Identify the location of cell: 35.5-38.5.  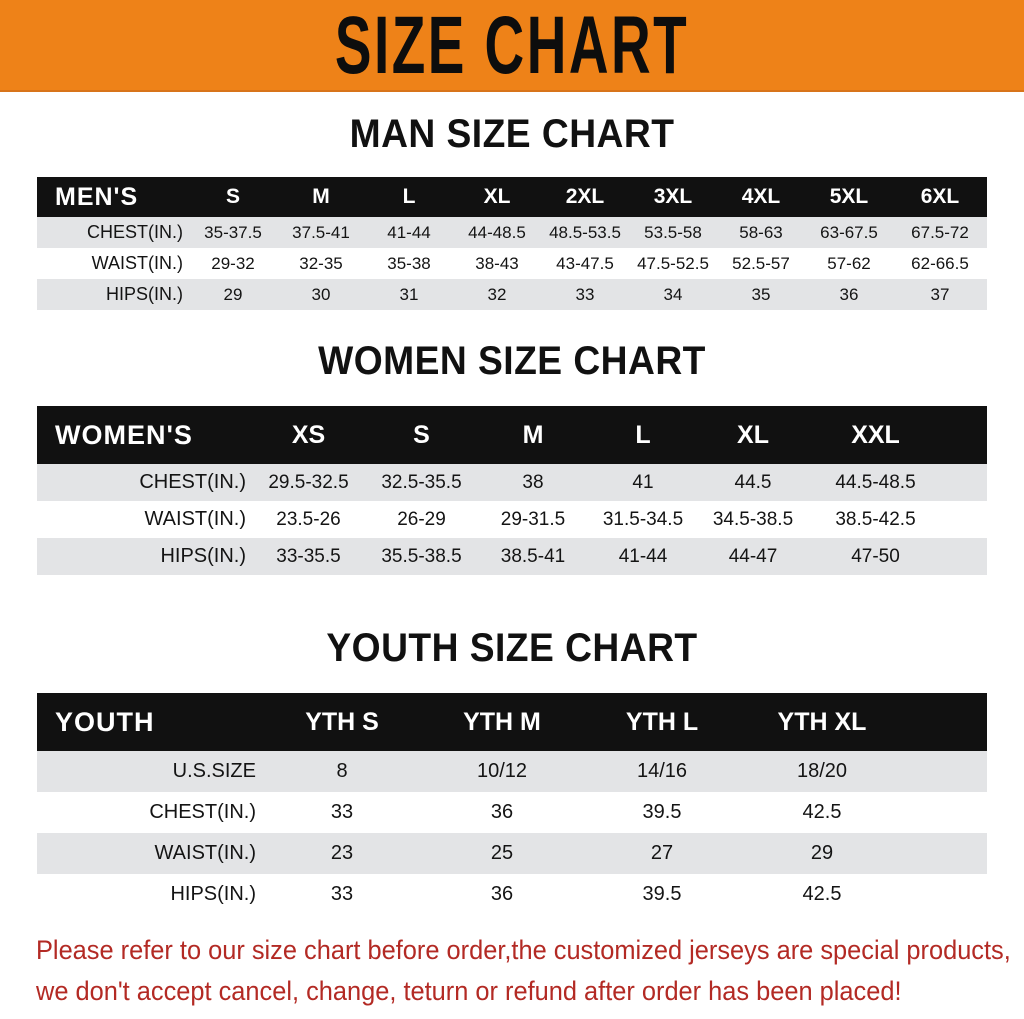
(421, 556).